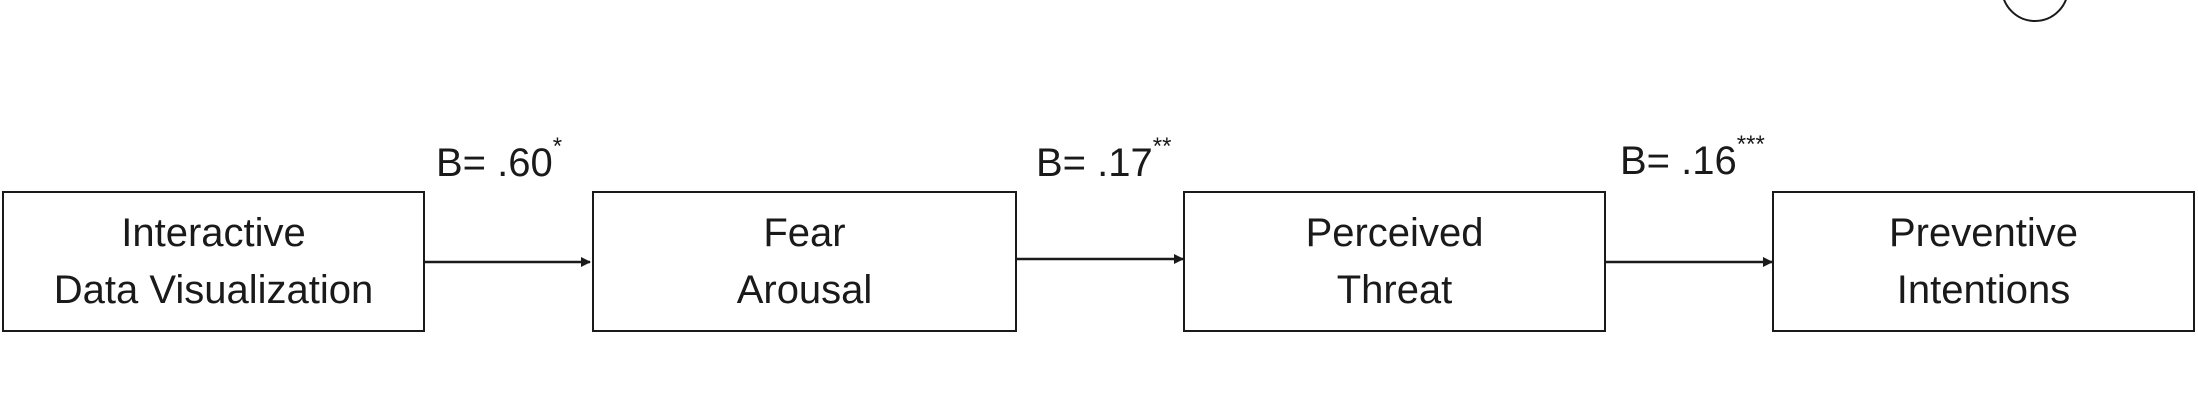 The height and width of the screenshot is (408, 2198). Describe the element at coordinates (2035, 11) in the screenshot. I see `partial-circle-shape` at that location.